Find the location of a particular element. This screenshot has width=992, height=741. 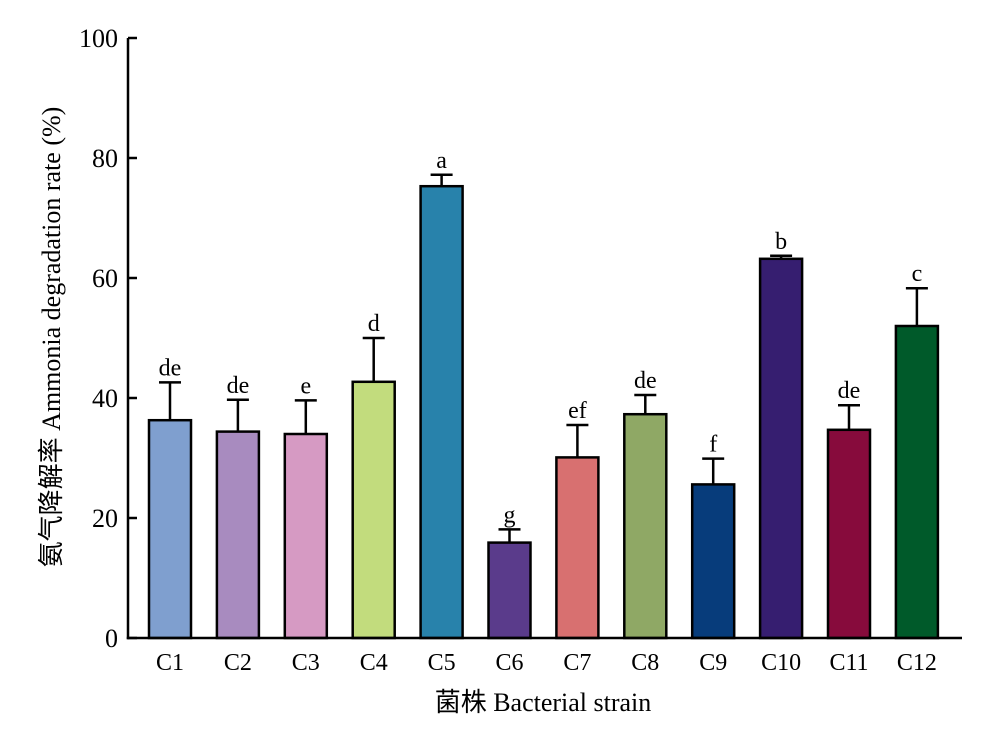

x-tick-label: C9 is located at coordinates (713, 663).